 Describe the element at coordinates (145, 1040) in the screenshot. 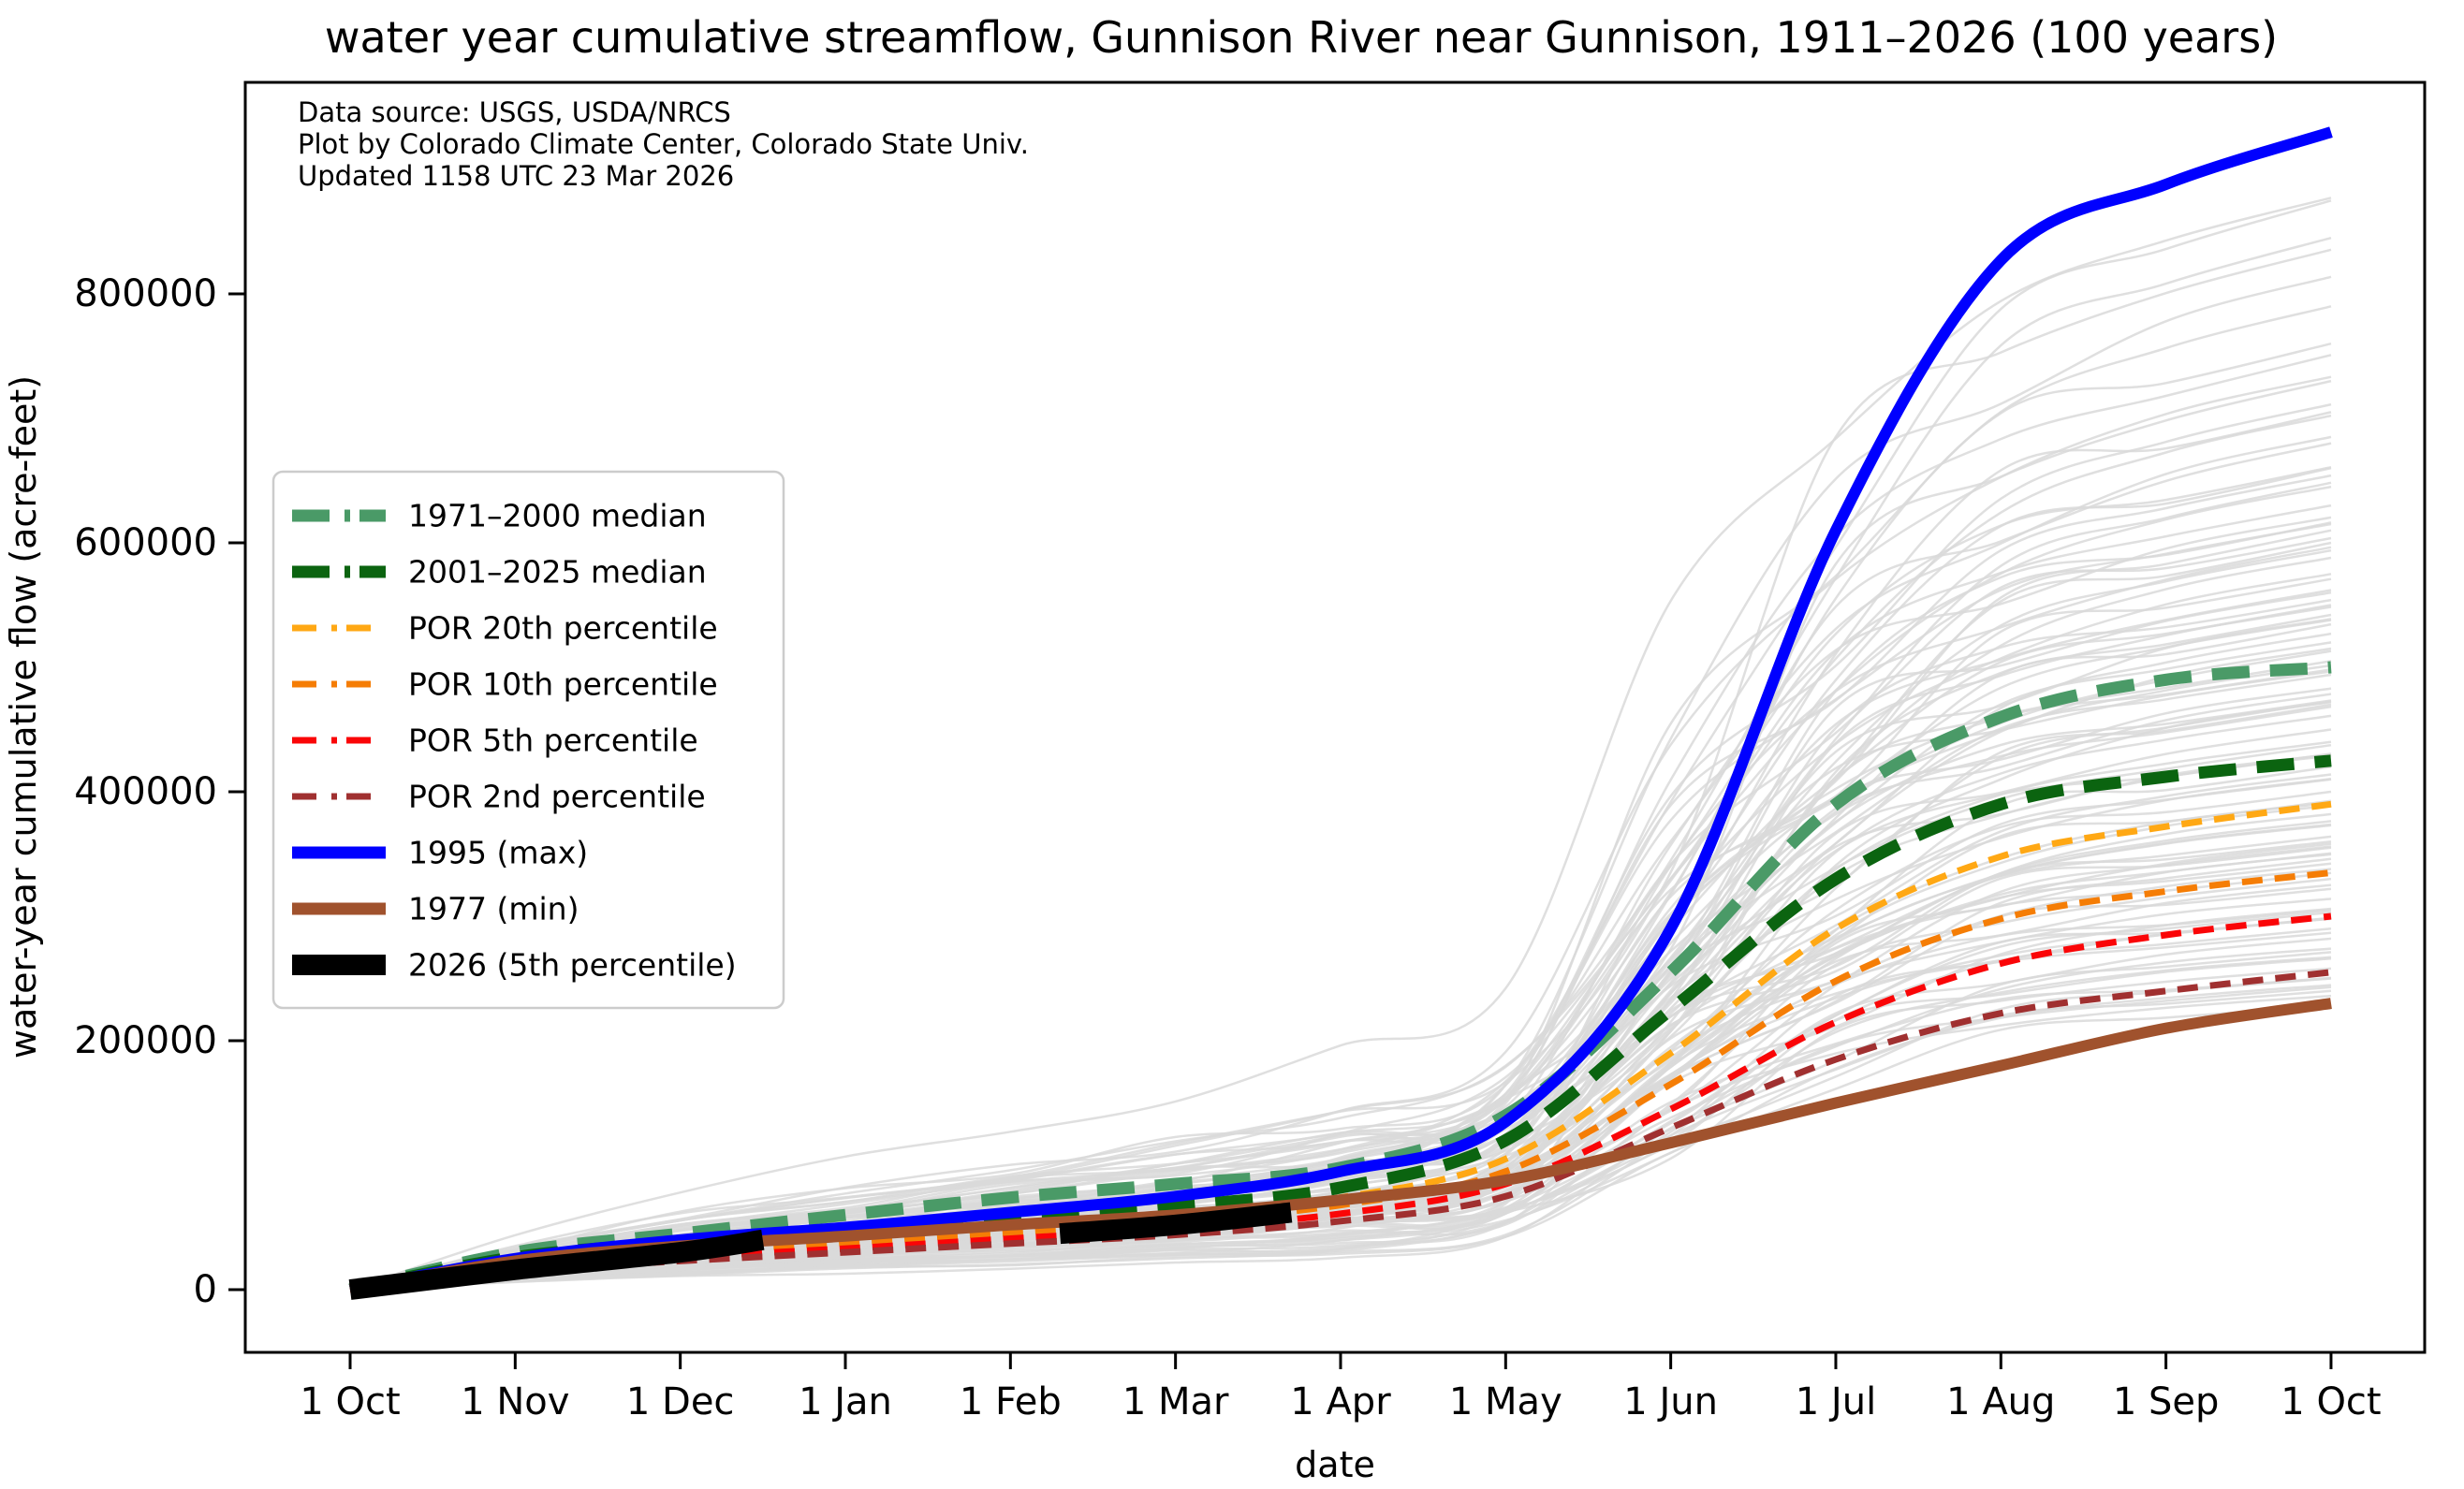

I see `y-tick-label: 200000` at that location.